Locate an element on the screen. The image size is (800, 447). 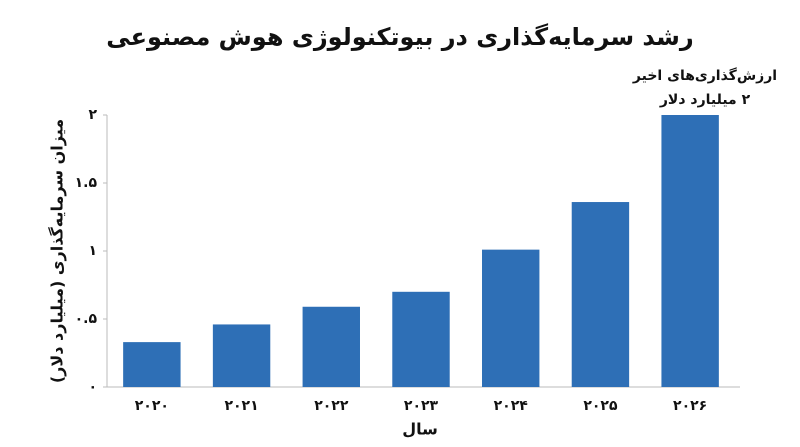
x-tick-label: ۲۰۲۰ is located at coordinates (152, 406).